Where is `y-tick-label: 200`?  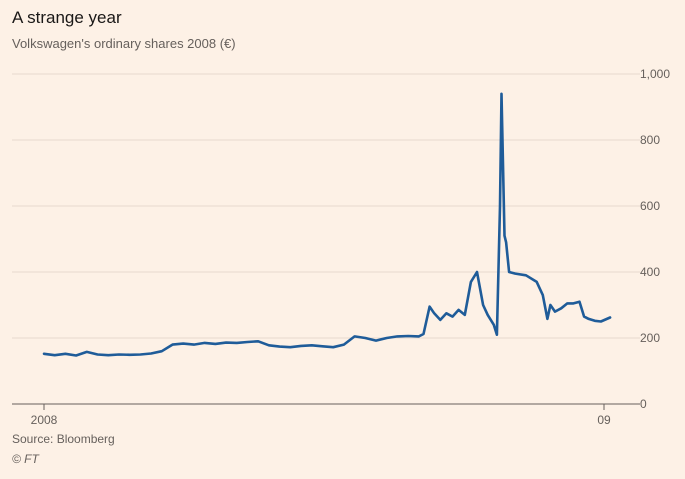 y-tick-label: 200 is located at coordinates (650, 338).